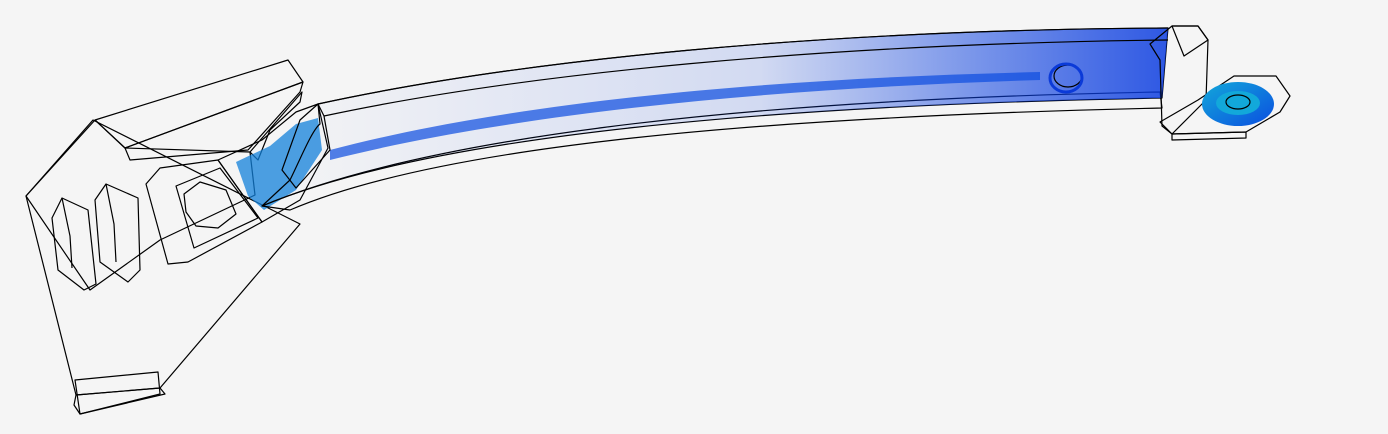 The image size is (1388, 434). I want to click on base-collar-speckle, so click(279, 164).